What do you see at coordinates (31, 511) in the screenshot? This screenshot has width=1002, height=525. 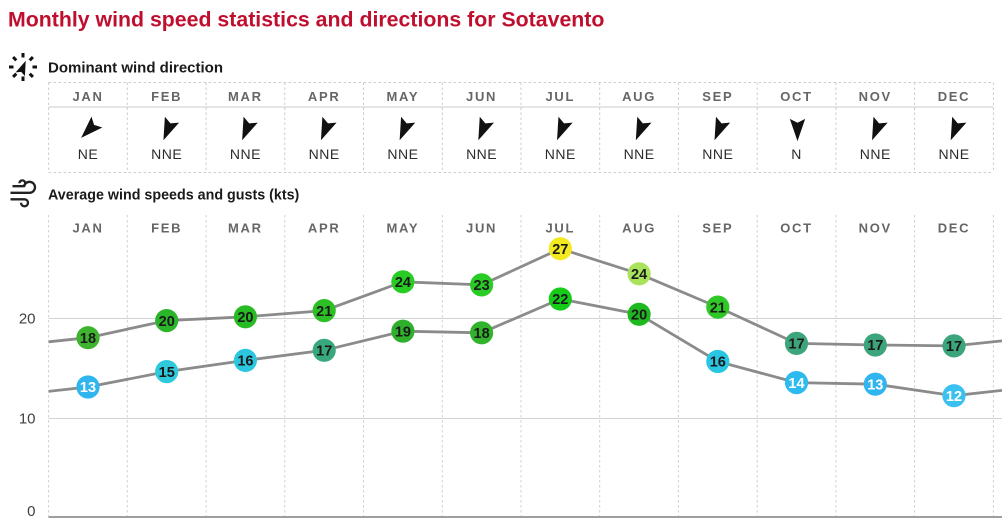 I see `svg-text: 0` at bounding box center [31, 511].